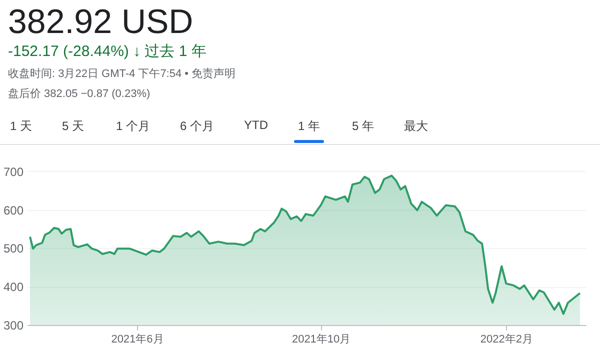  What do you see at coordinates (133, 126) in the screenshot?
I see `text: 1 个月` at bounding box center [133, 126].